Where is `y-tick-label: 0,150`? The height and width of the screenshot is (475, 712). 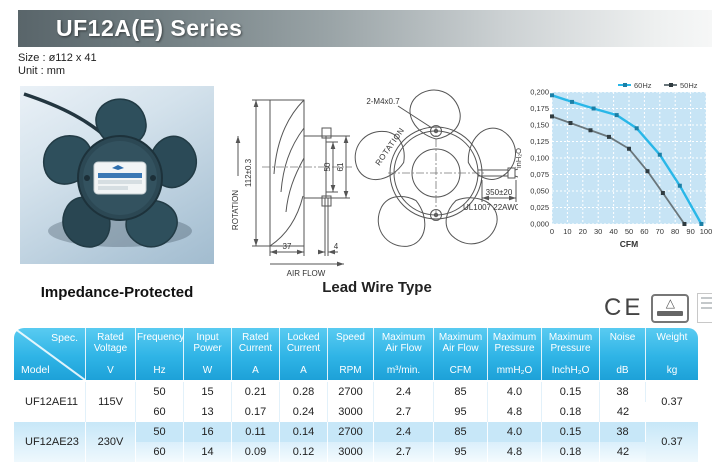 y-tick-label: 0,150 is located at coordinates (539, 125).